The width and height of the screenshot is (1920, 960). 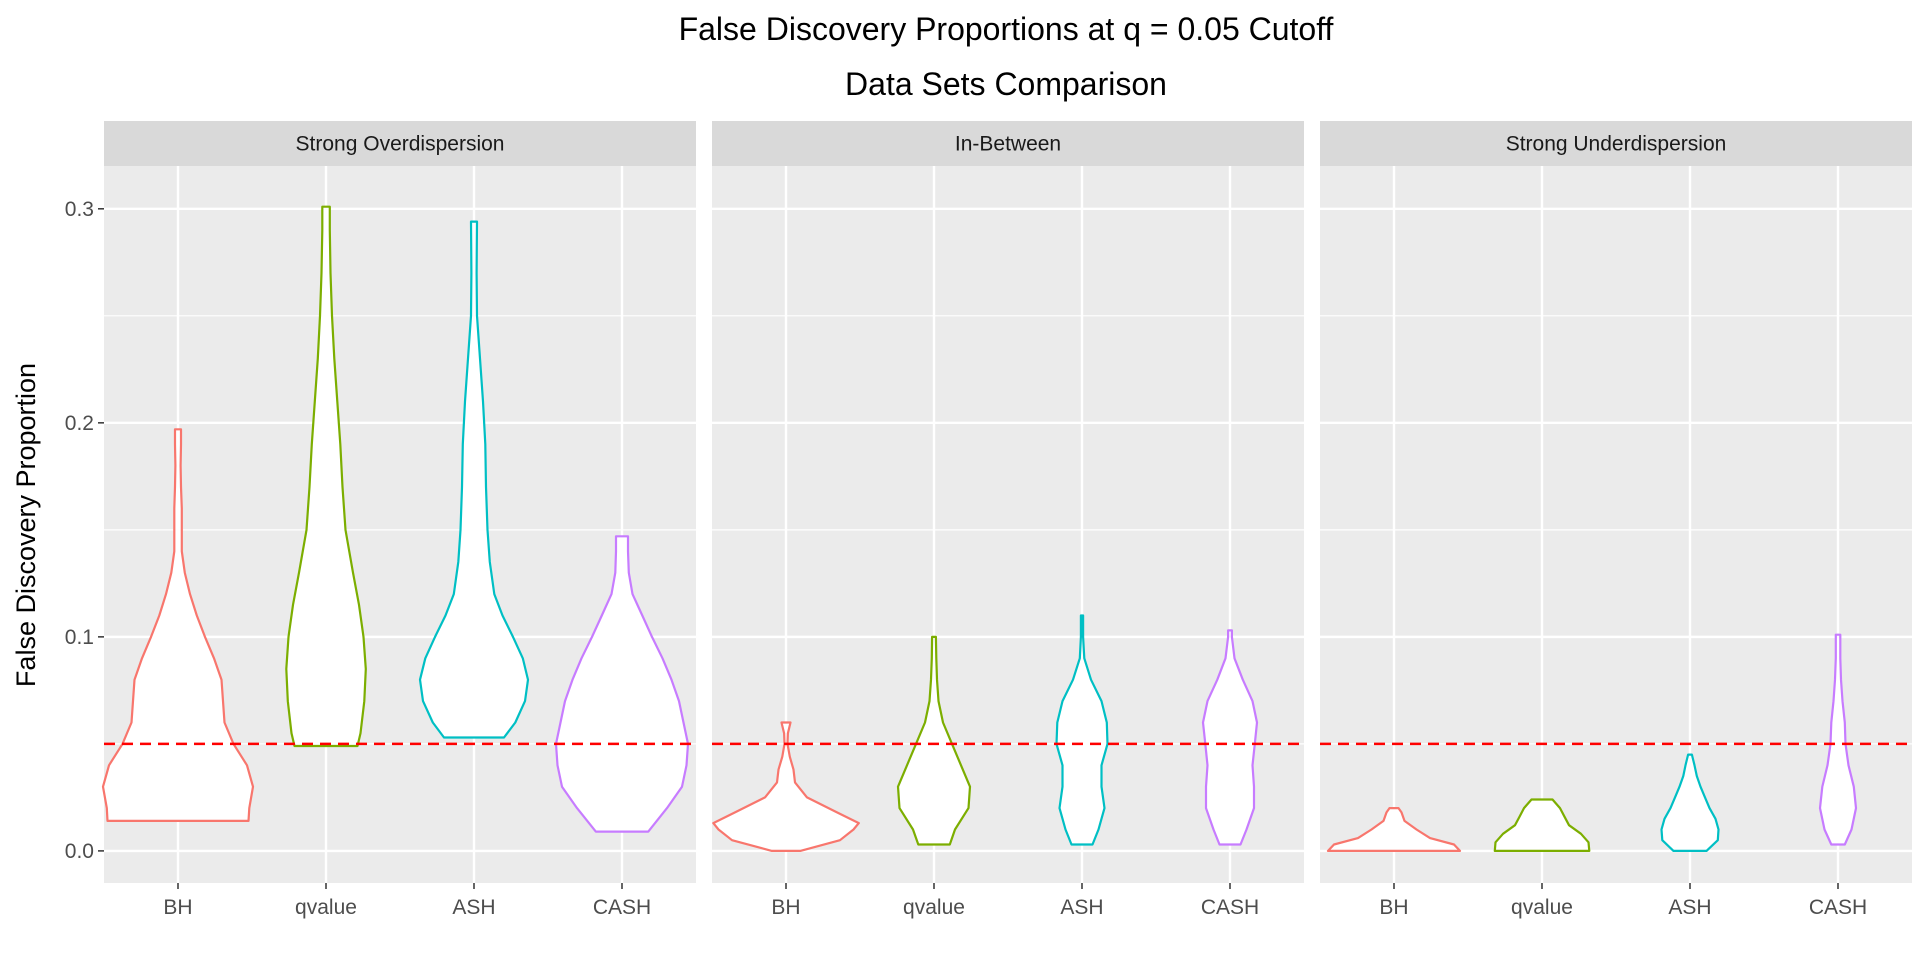 What do you see at coordinates (79, 637) in the screenshot?
I see `y-tick-label: 0.1` at bounding box center [79, 637].